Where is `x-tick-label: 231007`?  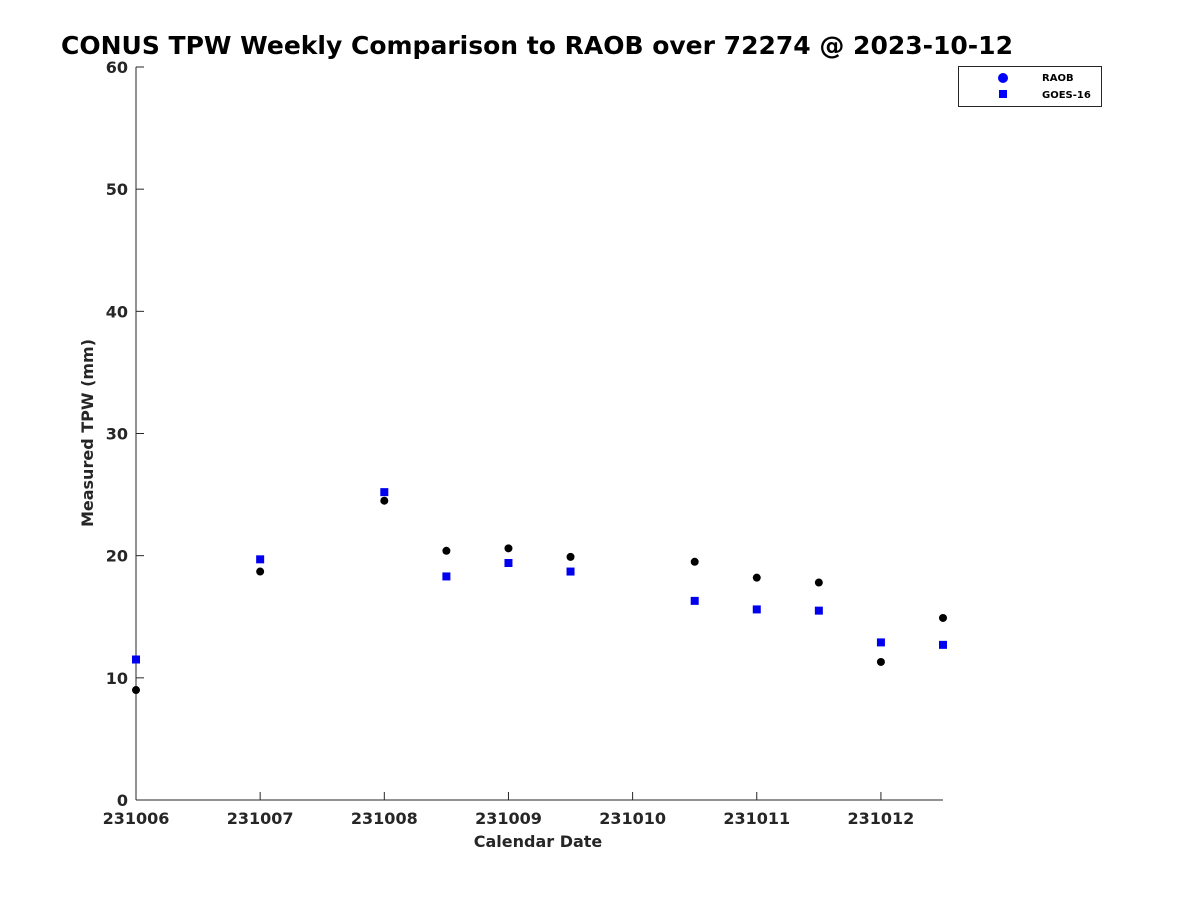 x-tick-label: 231007 is located at coordinates (260, 818).